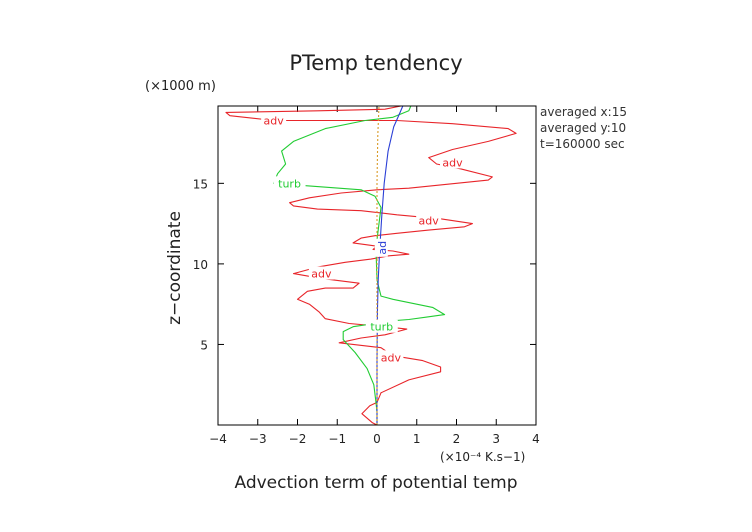 The image size is (752, 532). I want to click on x-tick-label: −4, so click(218, 439).